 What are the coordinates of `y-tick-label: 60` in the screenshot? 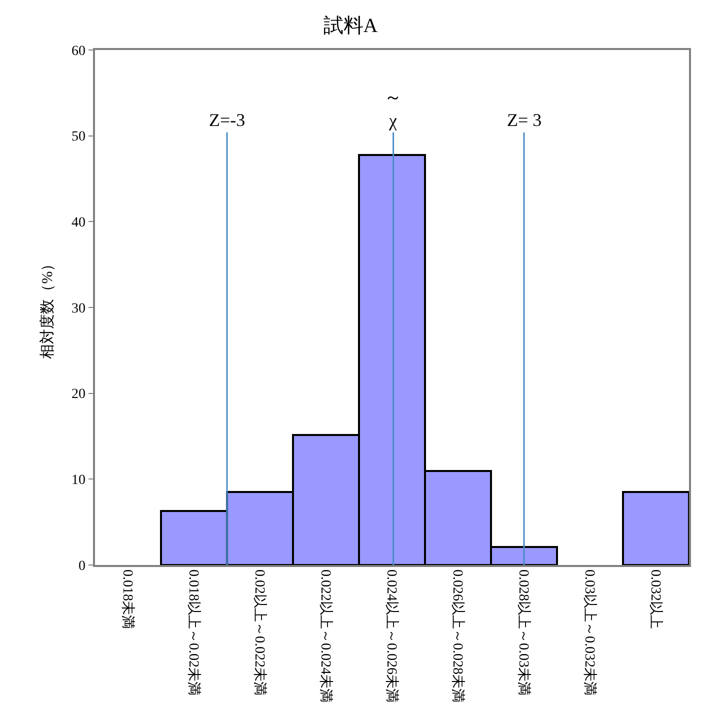 It's located at (78, 51).